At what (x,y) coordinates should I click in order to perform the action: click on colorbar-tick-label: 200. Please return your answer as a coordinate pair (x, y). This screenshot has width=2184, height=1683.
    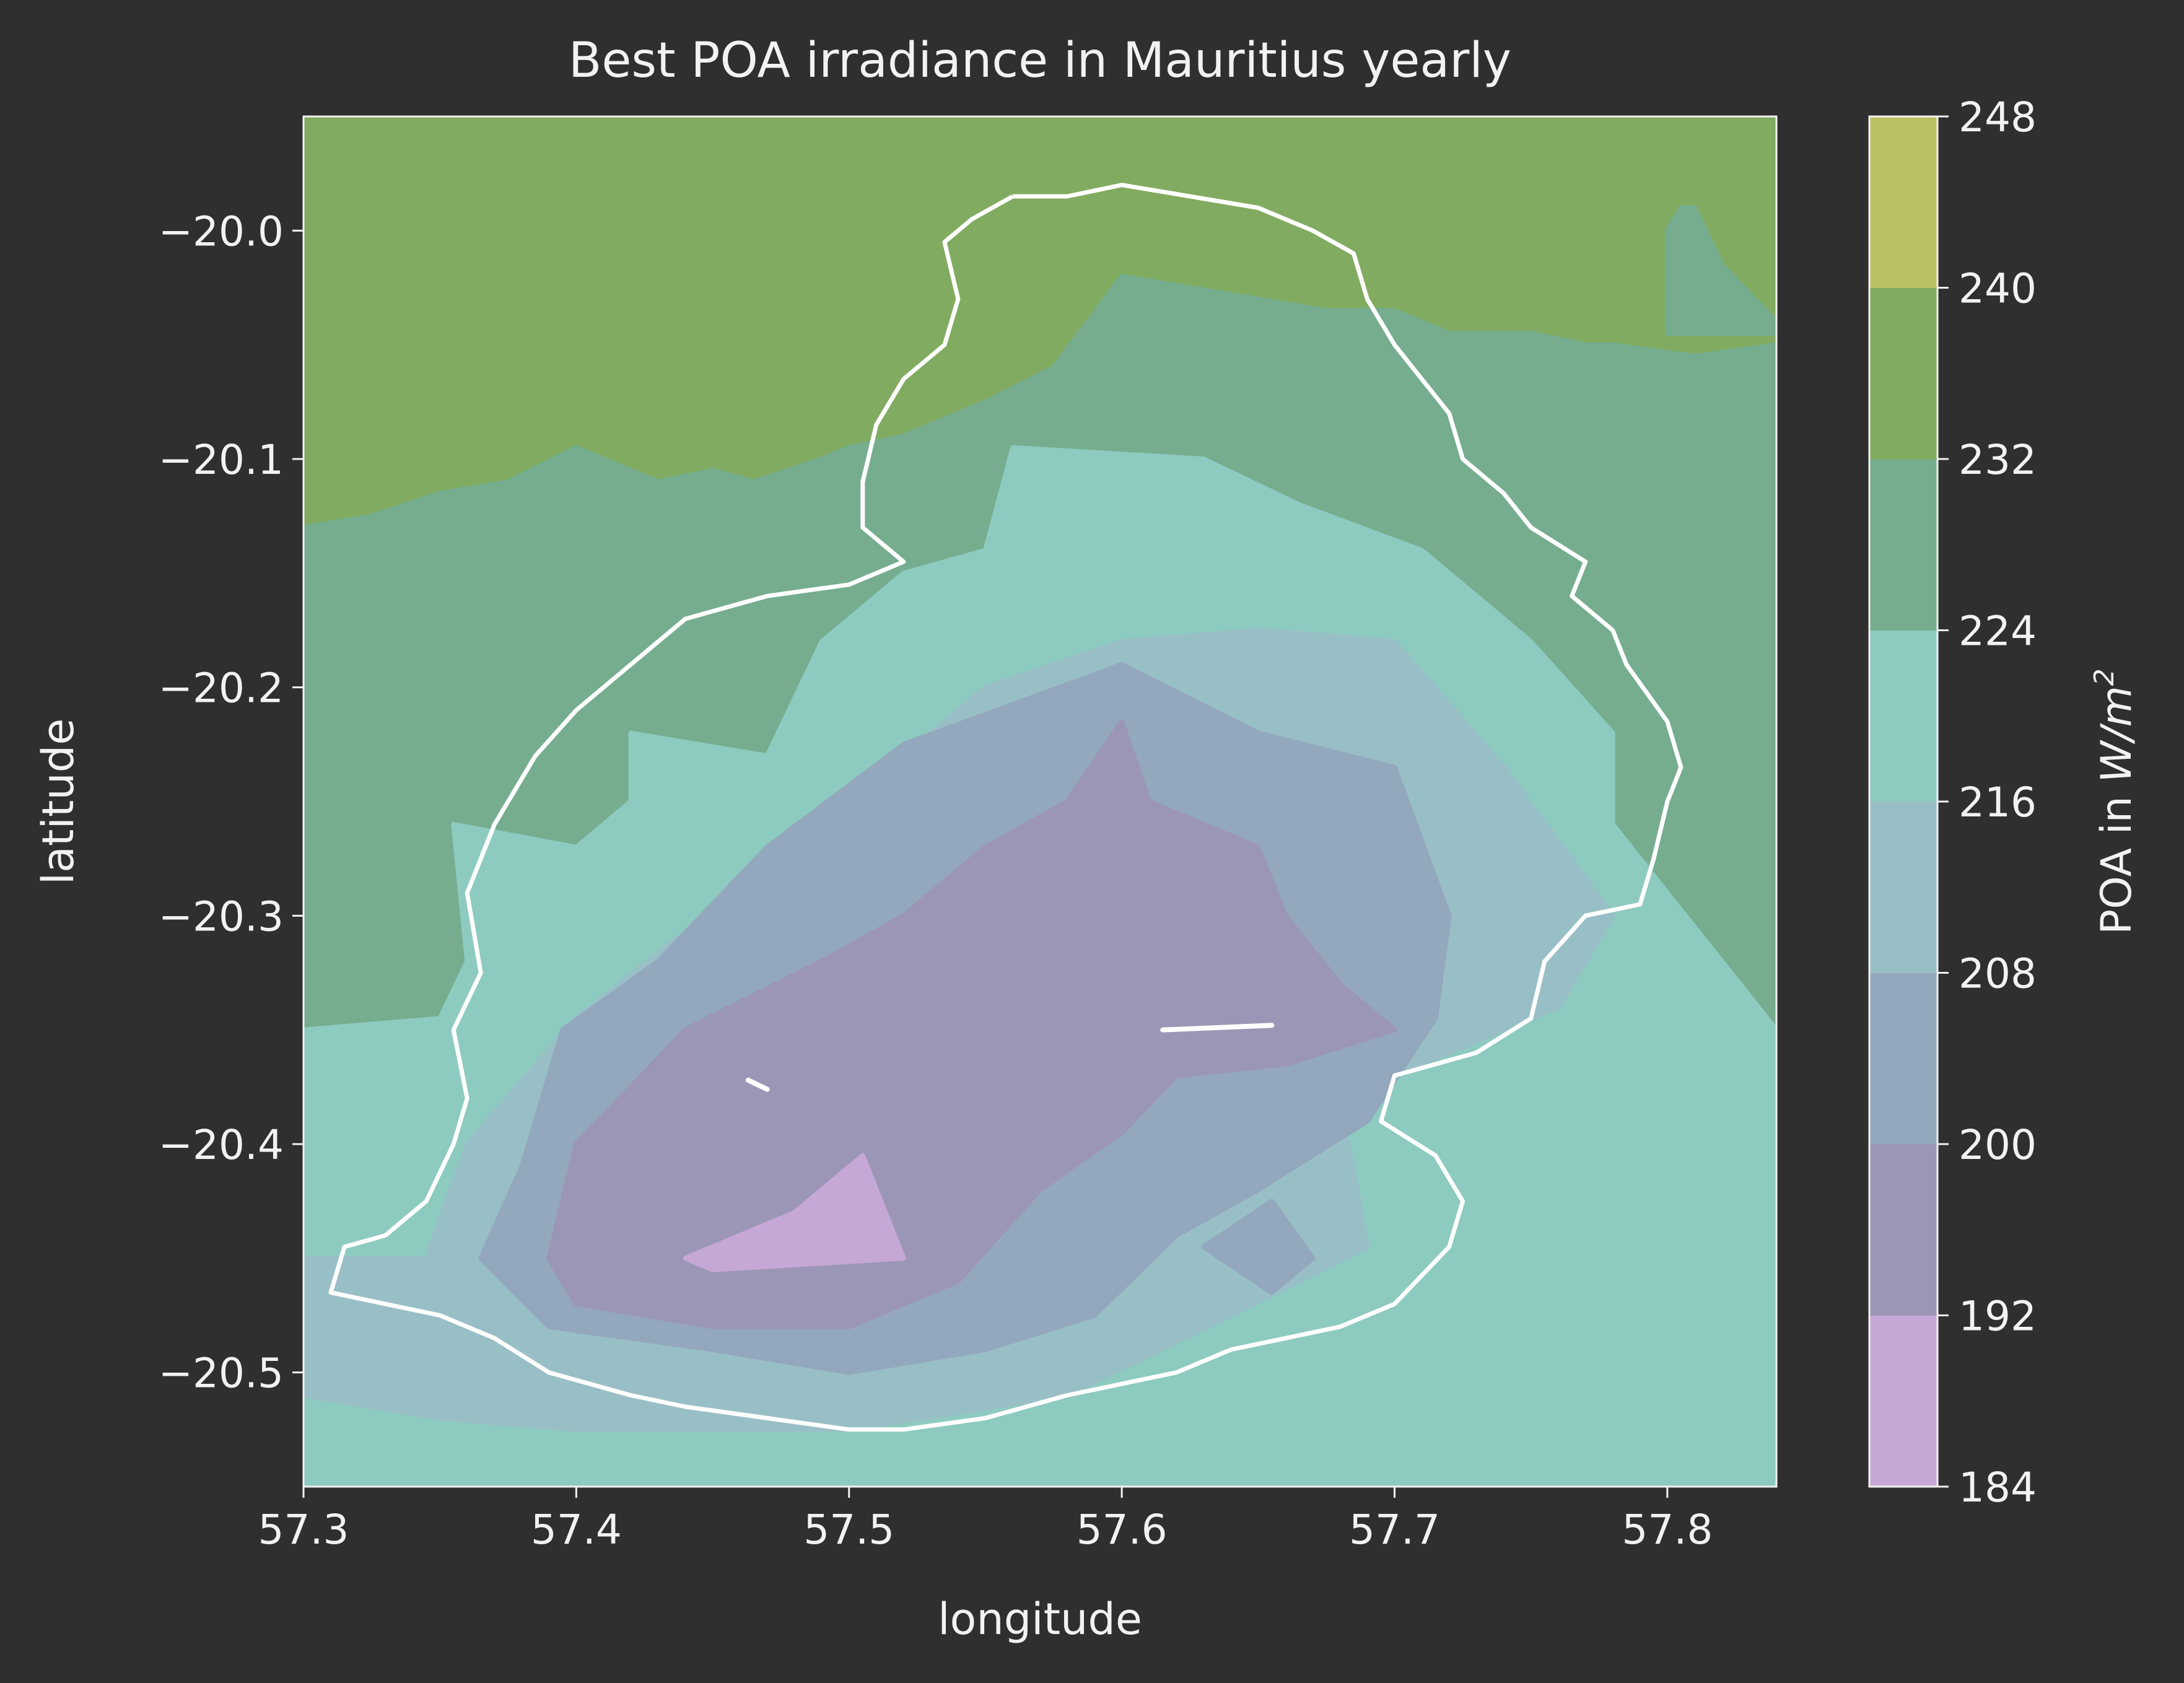
    Looking at the image, I should click on (1998, 1145).